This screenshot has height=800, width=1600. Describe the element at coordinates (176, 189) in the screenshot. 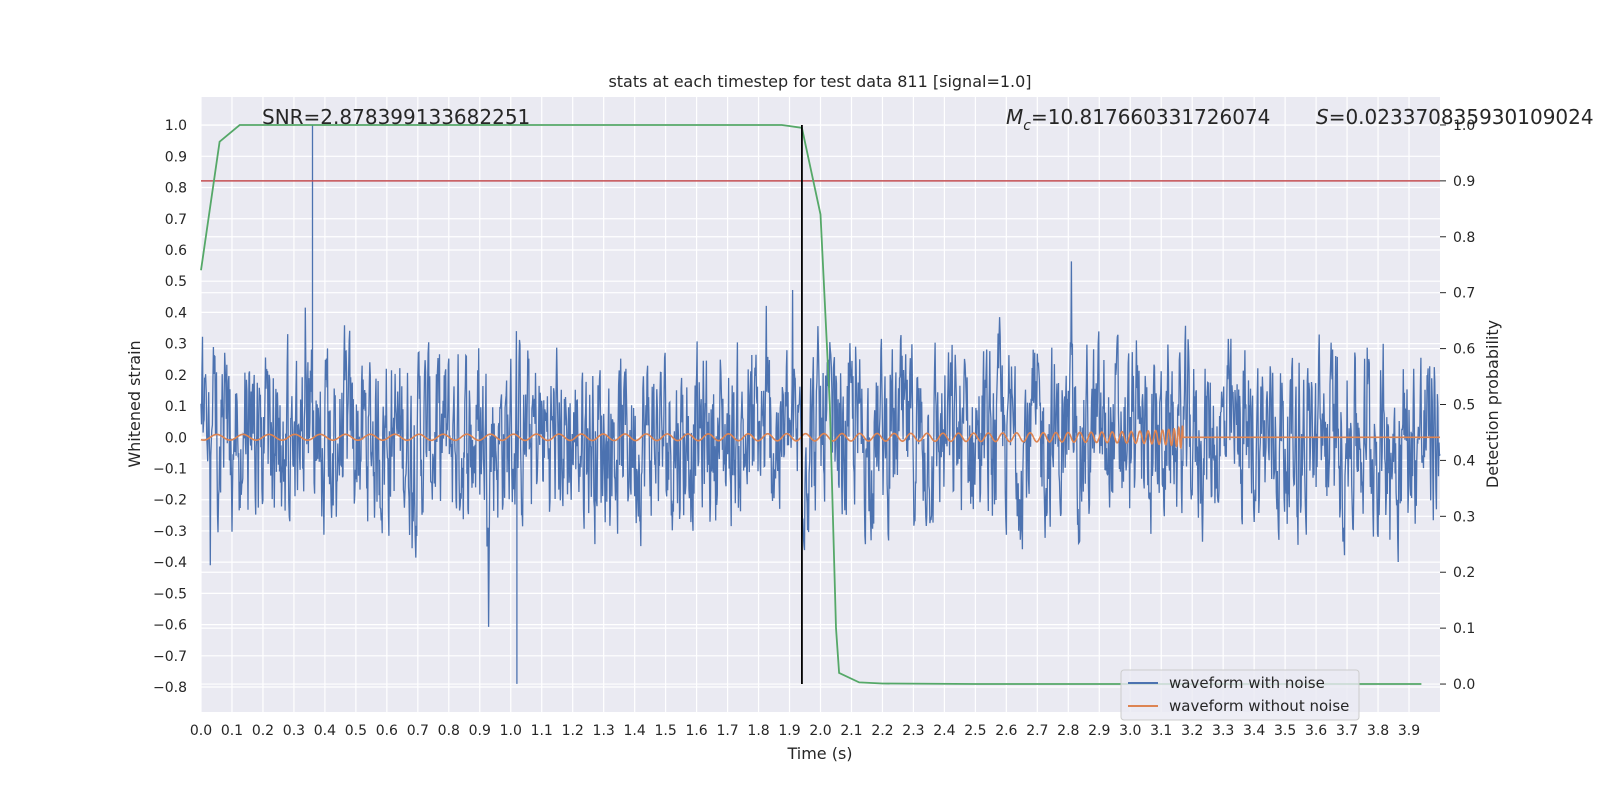

I see `y-tick-label: 0.8` at that location.